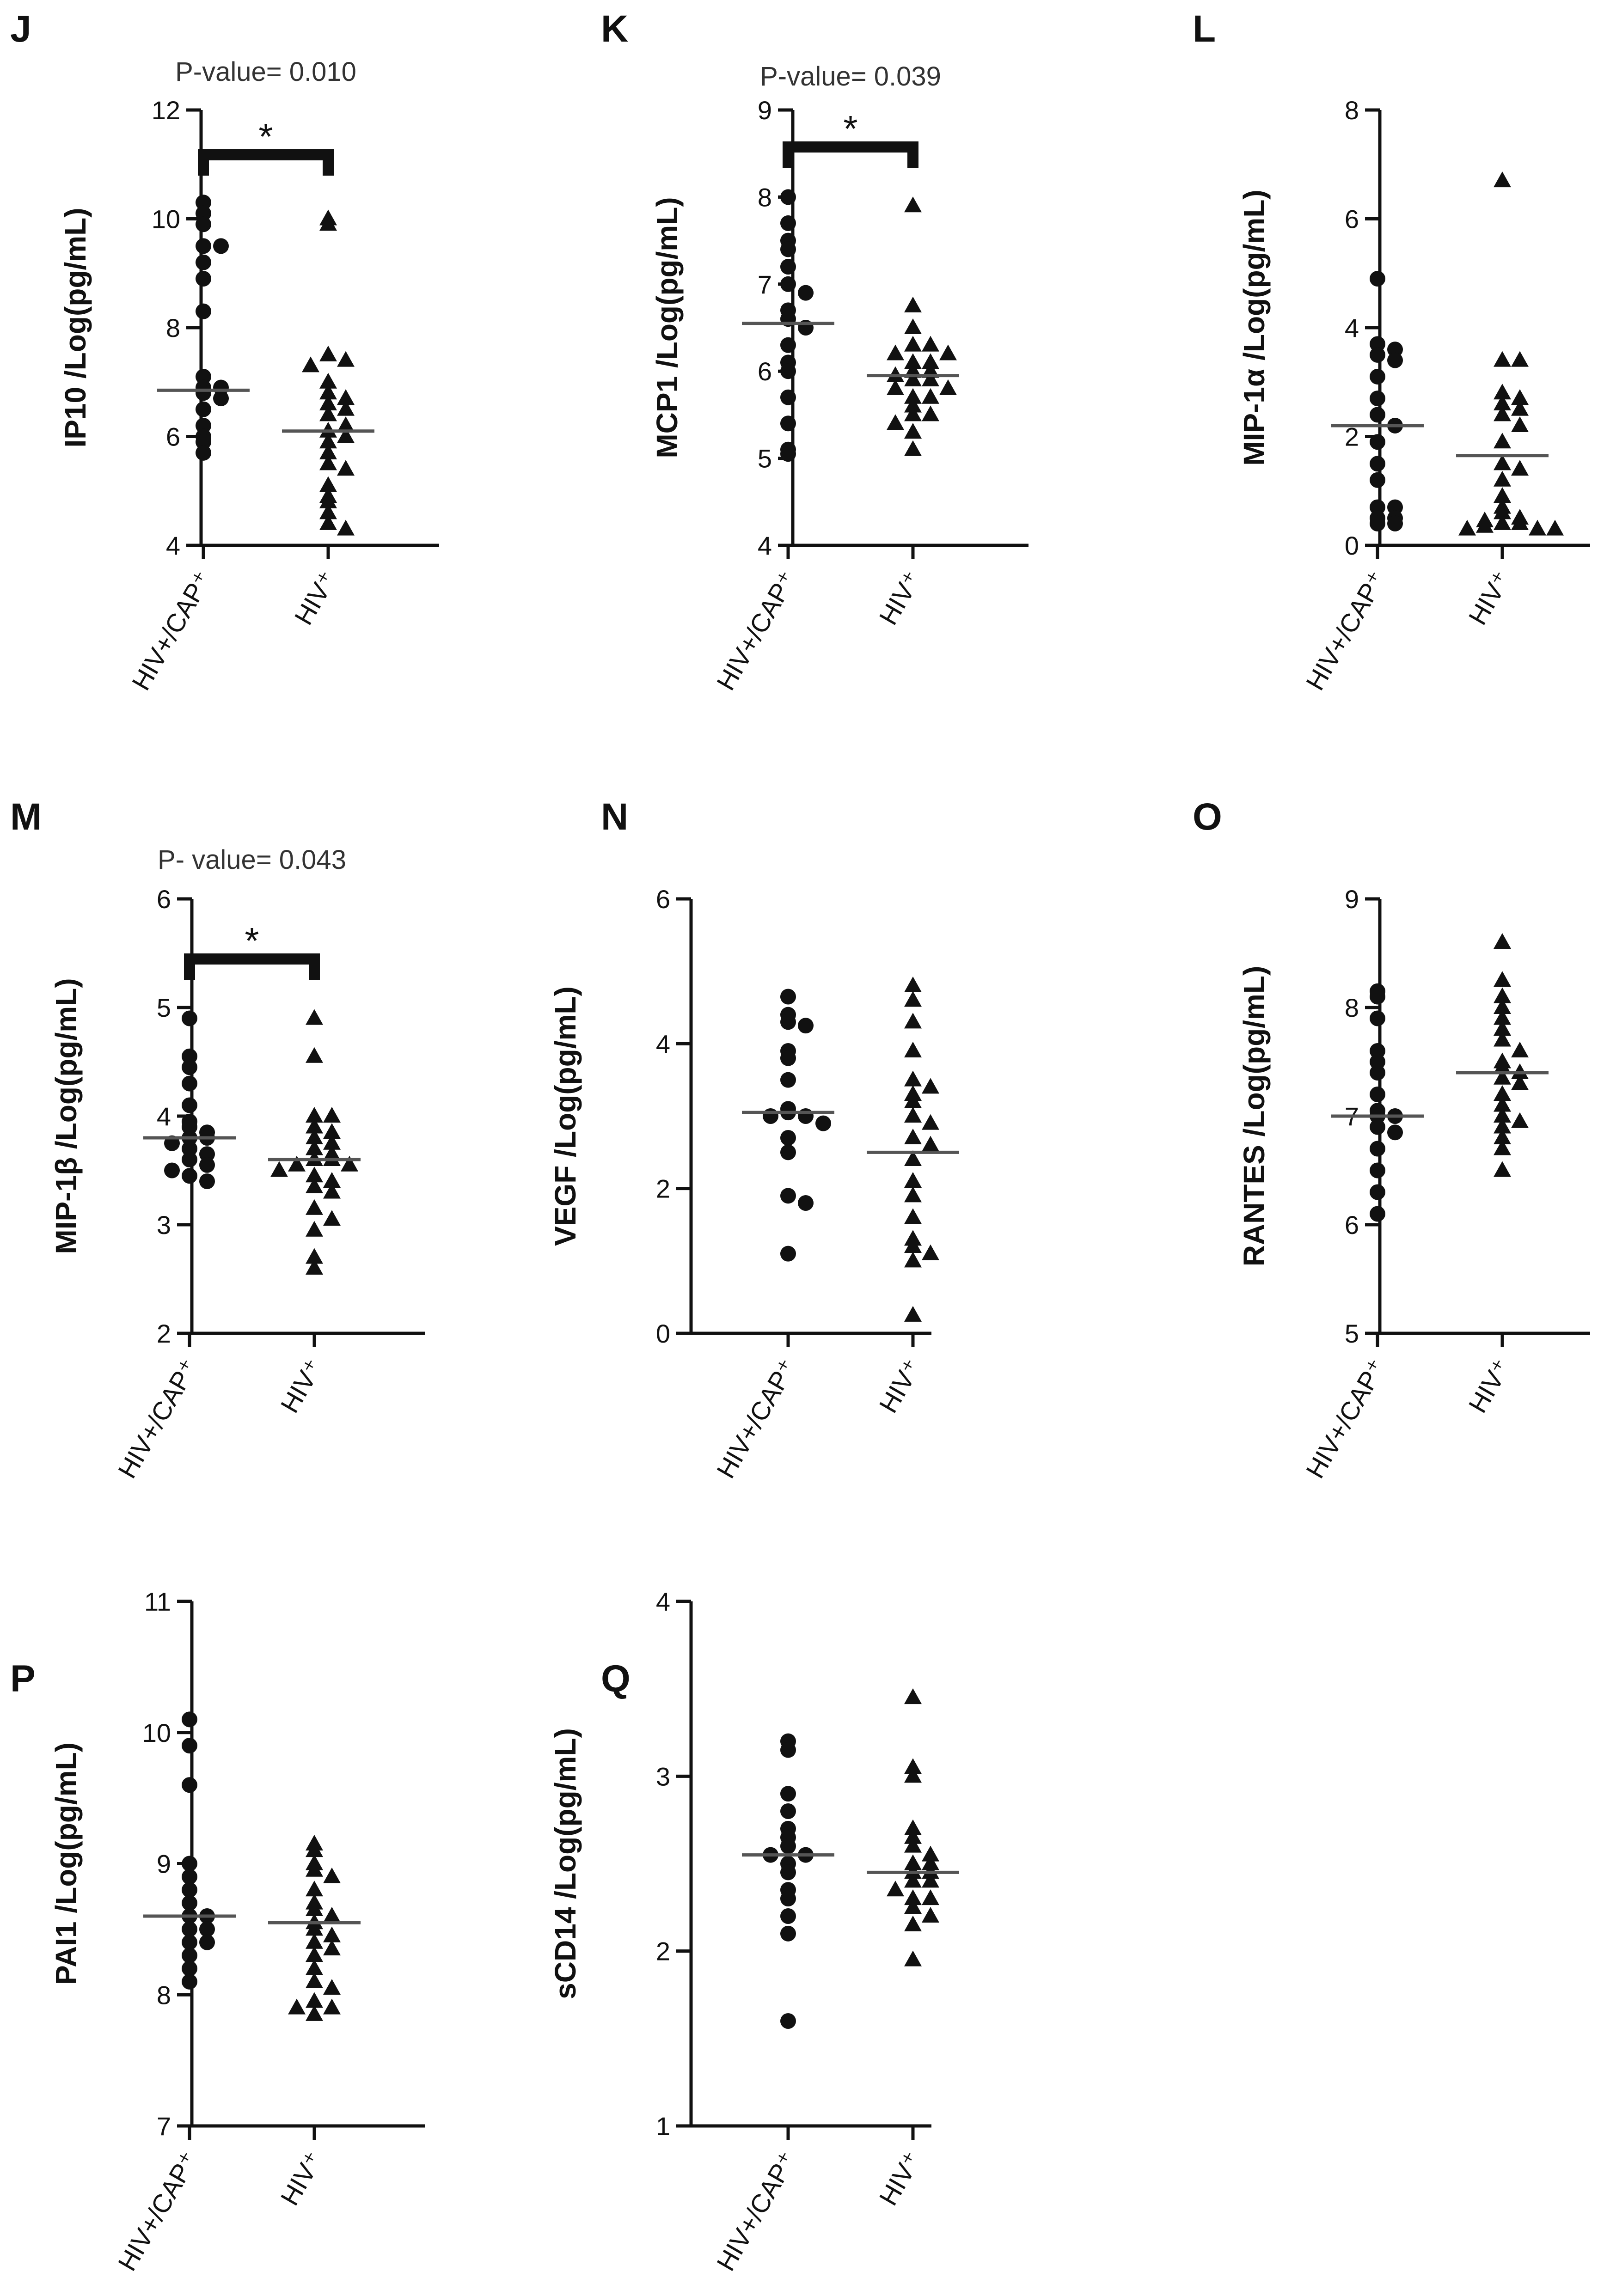 The width and height of the screenshot is (1604, 2296). I want to click on y-tick-label: 2, so click(164, 1333).